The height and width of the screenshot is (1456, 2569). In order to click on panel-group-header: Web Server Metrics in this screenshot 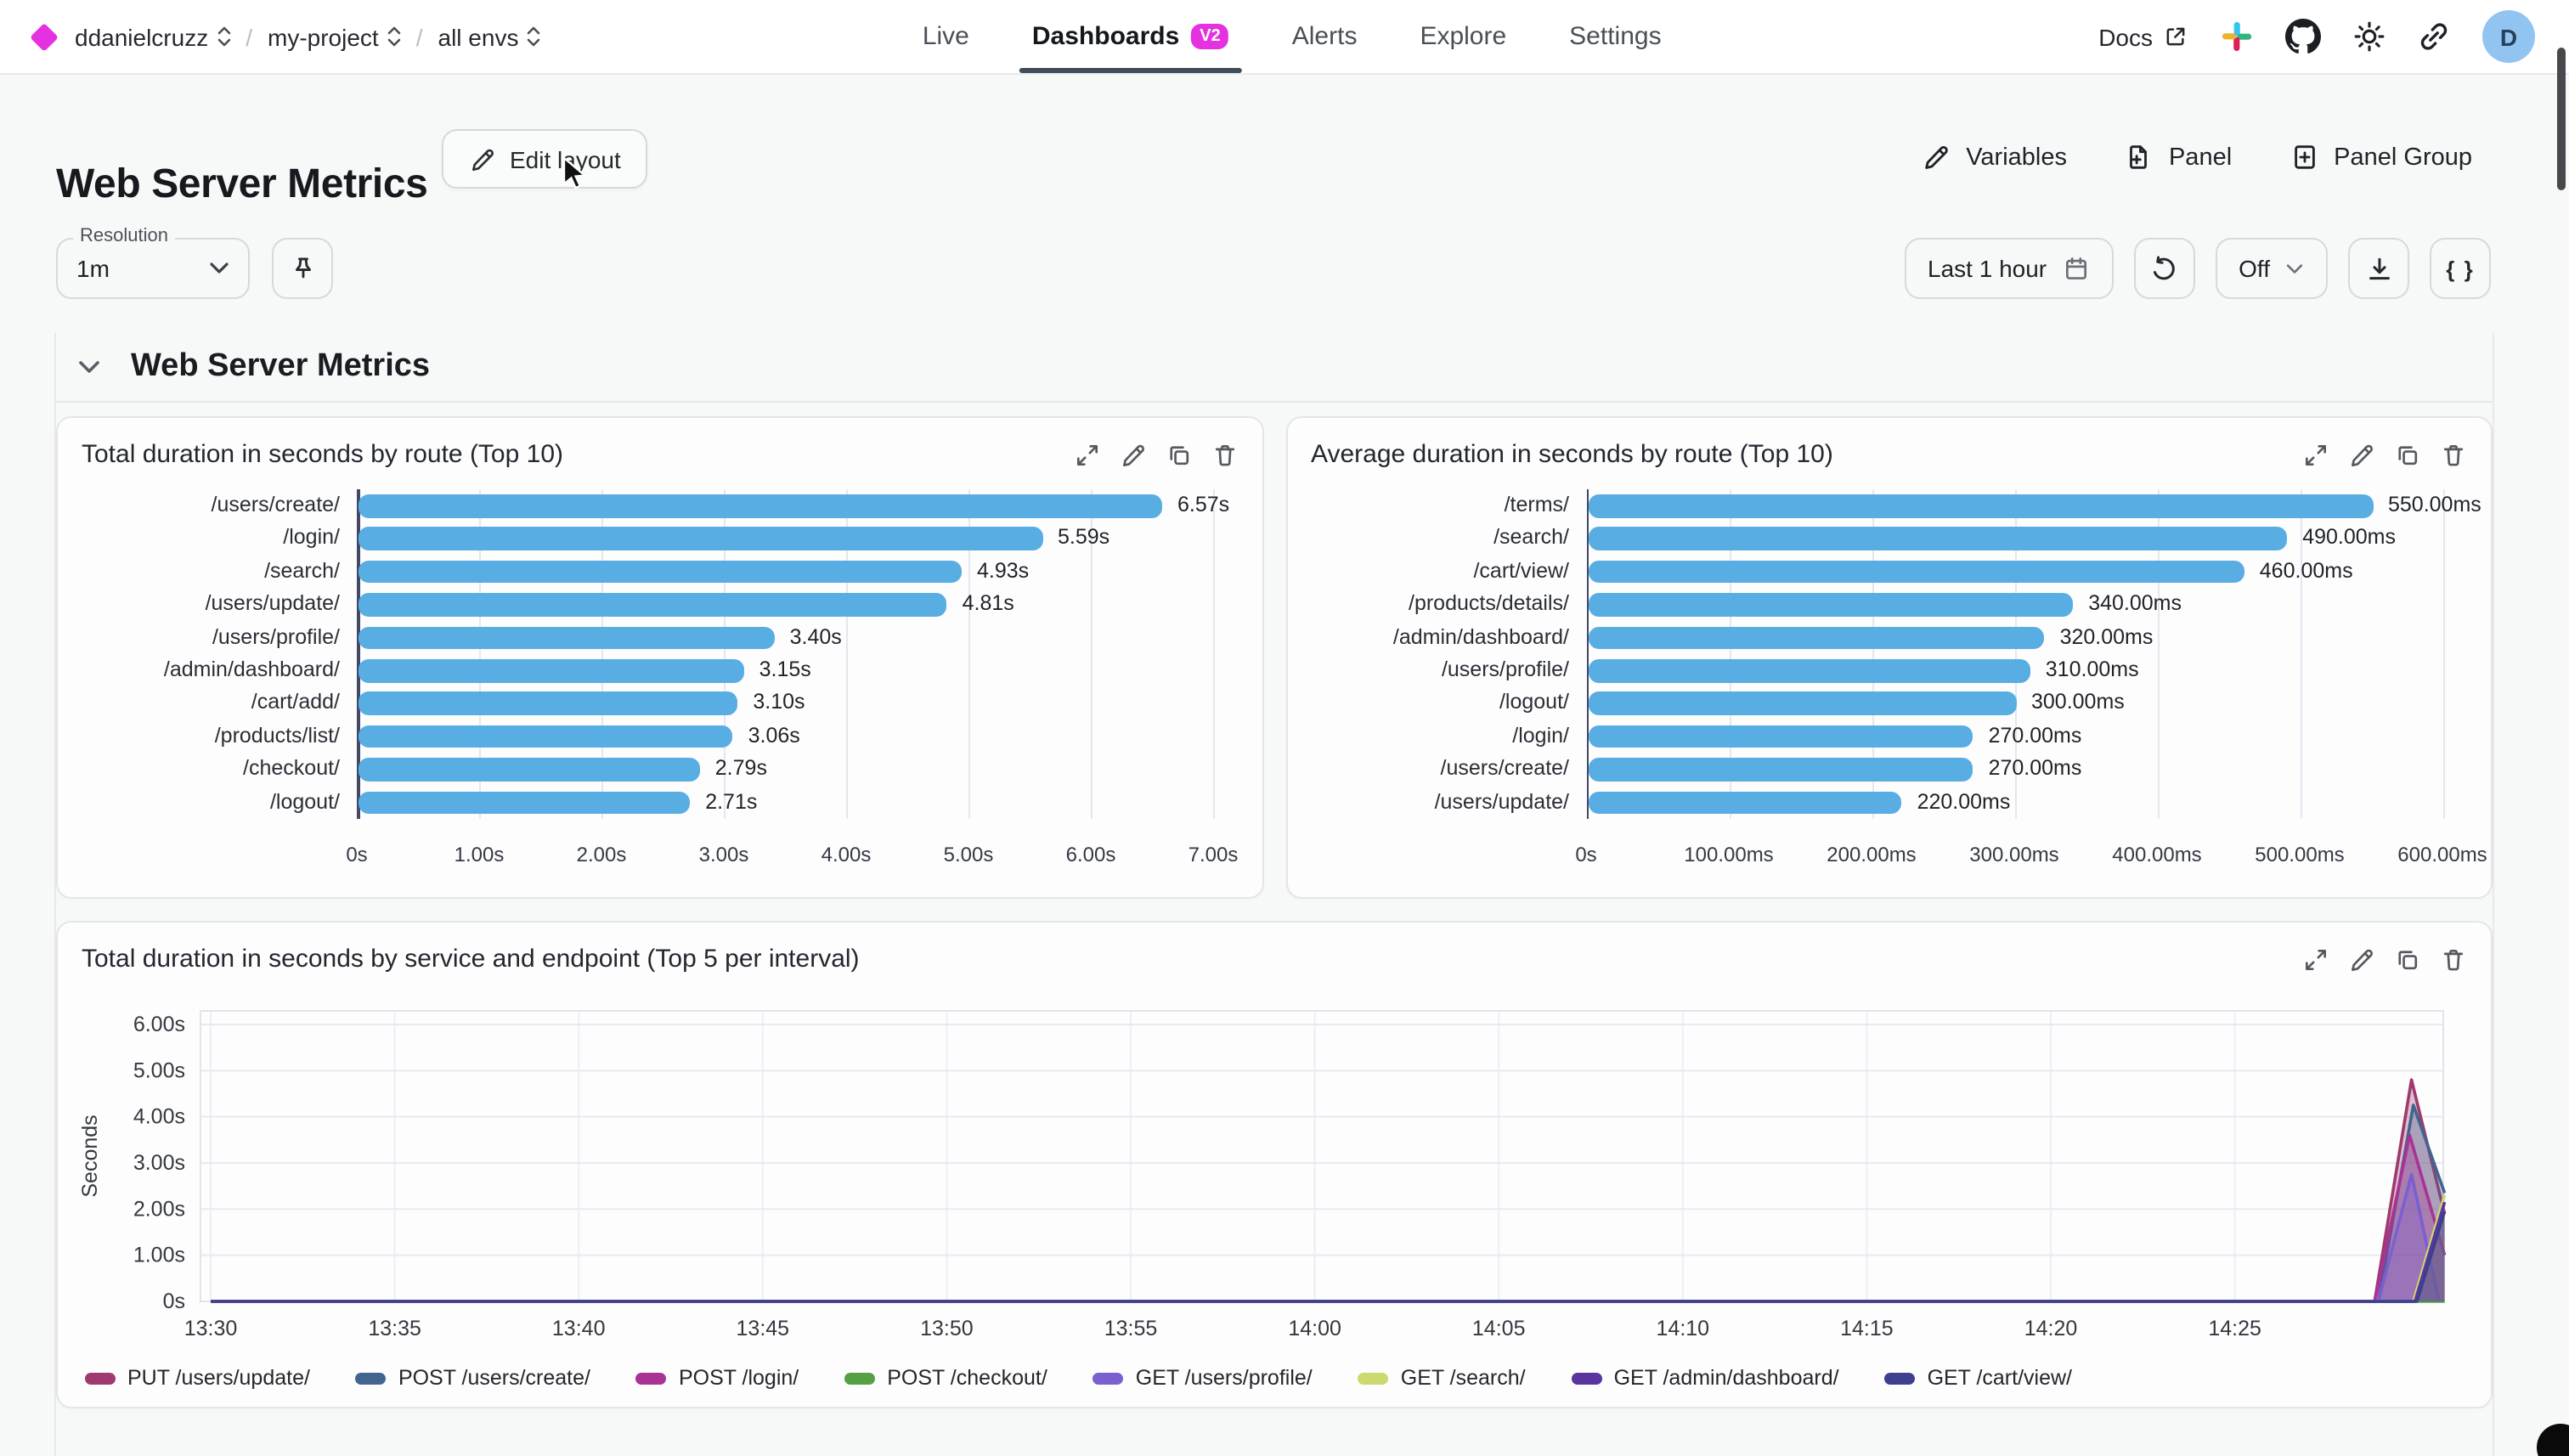, I will do `click(1275, 368)`.